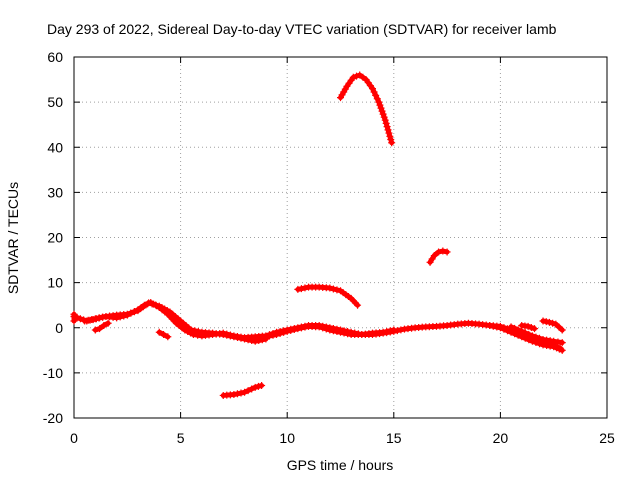 The image size is (640, 480). I want to click on y-tick-label: 50, so click(55, 102).